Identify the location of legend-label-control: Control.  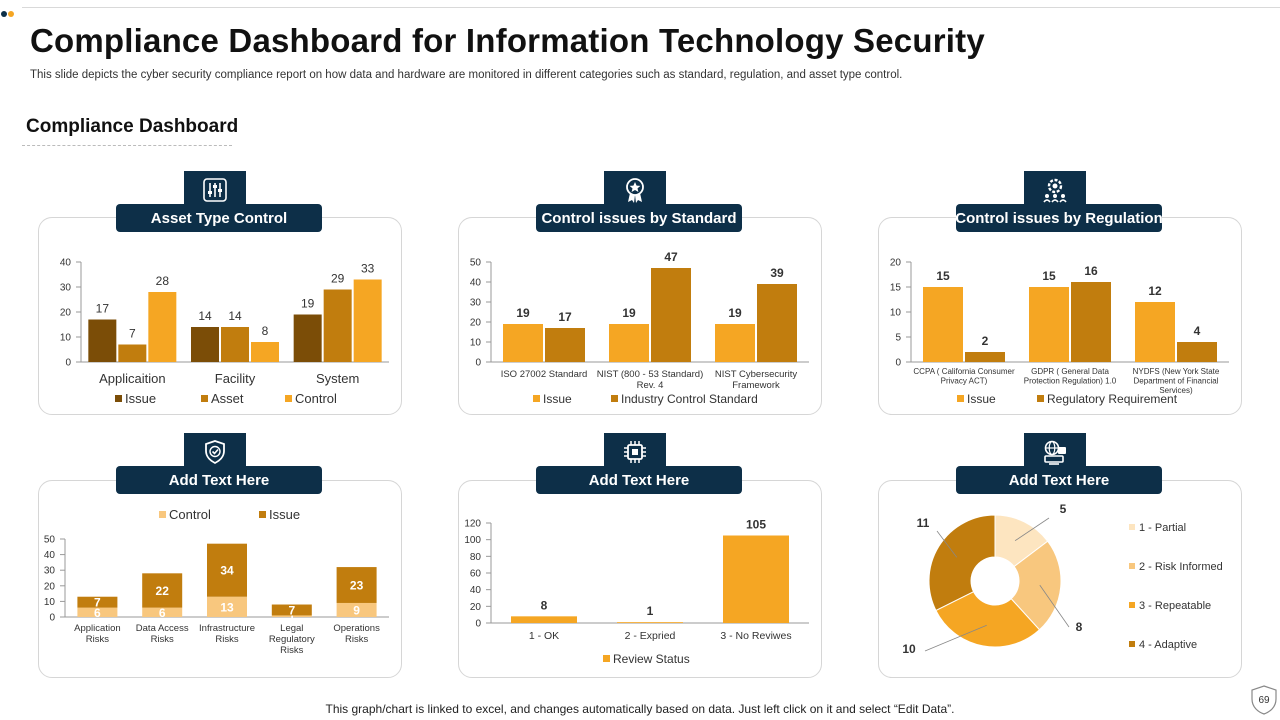
(316, 398).